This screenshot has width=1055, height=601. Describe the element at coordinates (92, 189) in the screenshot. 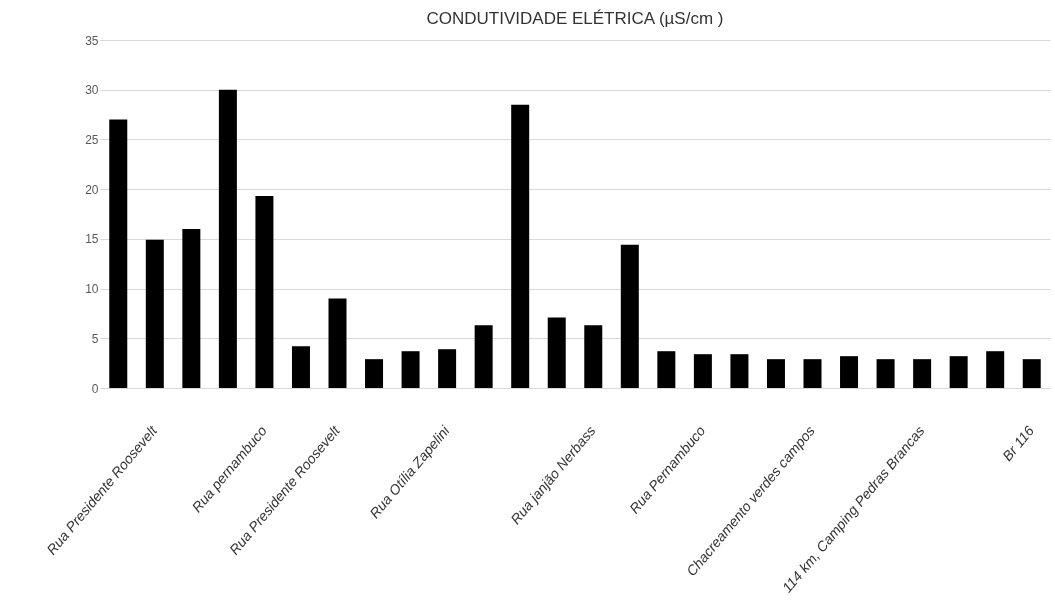

I see `y-tick-label: 20` at that location.